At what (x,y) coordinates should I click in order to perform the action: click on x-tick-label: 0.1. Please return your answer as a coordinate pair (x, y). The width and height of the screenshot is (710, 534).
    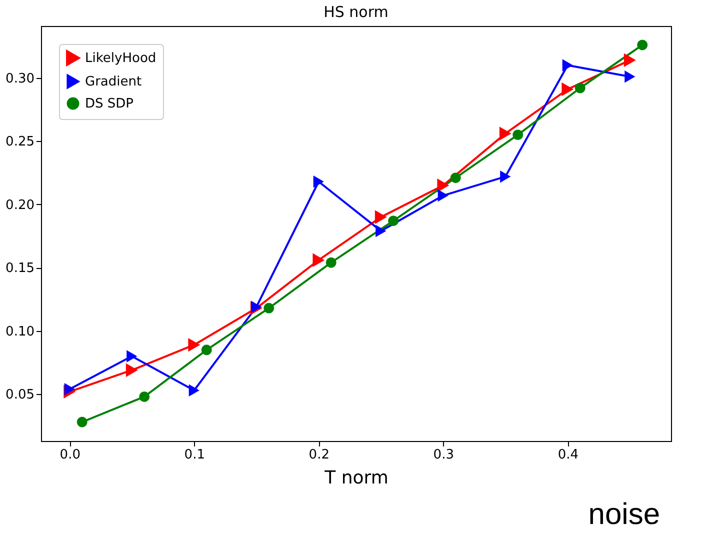
    Looking at the image, I should click on (194, 455).